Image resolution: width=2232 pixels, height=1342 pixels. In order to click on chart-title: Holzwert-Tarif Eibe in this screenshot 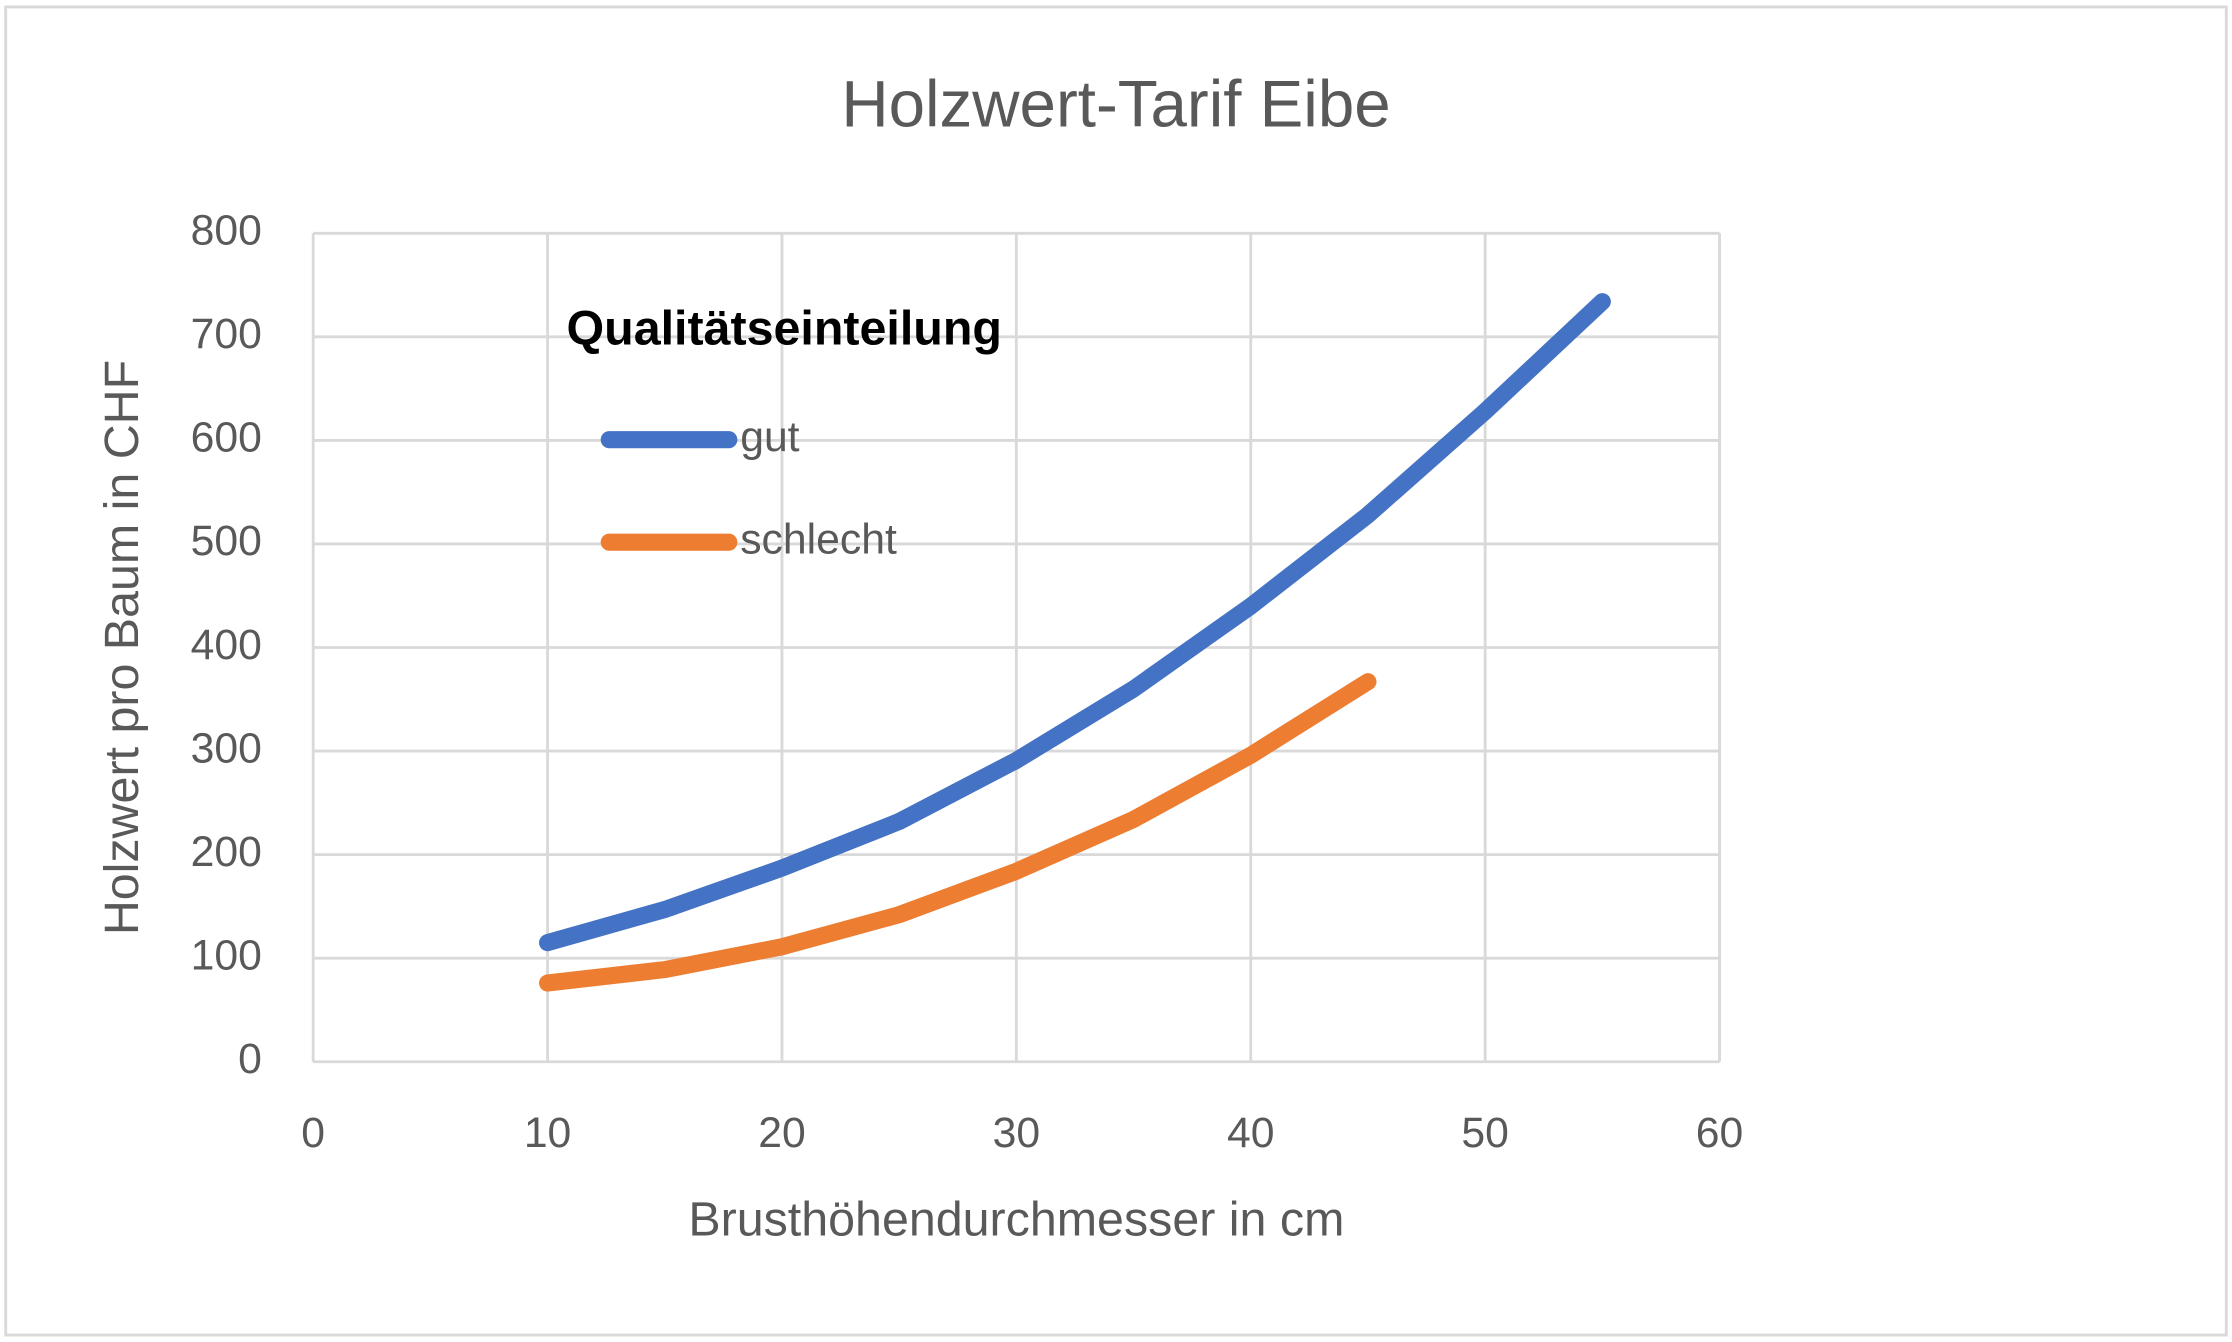, I will do `click(1115, 104)`.